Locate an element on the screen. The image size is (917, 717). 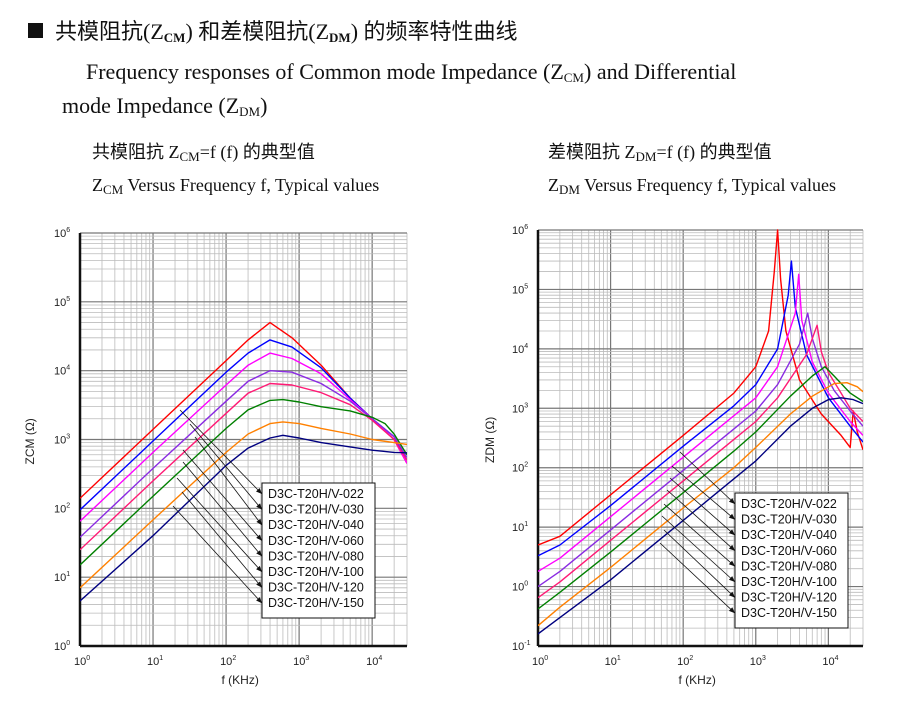
section-title: 共模阻抗(ZCM) 和差模阻抗(ZDM) 的频率特性曲线 is located at coordinates (286, 32).